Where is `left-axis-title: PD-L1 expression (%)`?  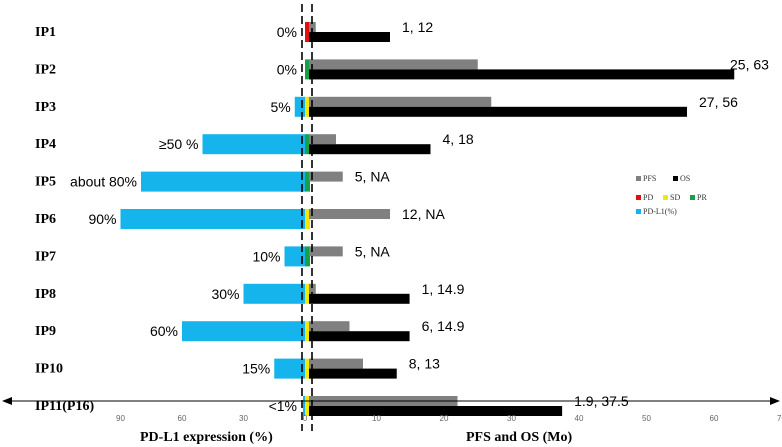 left-axis-title: PD-L1 expression (%) is located at coordinates (206, 437).